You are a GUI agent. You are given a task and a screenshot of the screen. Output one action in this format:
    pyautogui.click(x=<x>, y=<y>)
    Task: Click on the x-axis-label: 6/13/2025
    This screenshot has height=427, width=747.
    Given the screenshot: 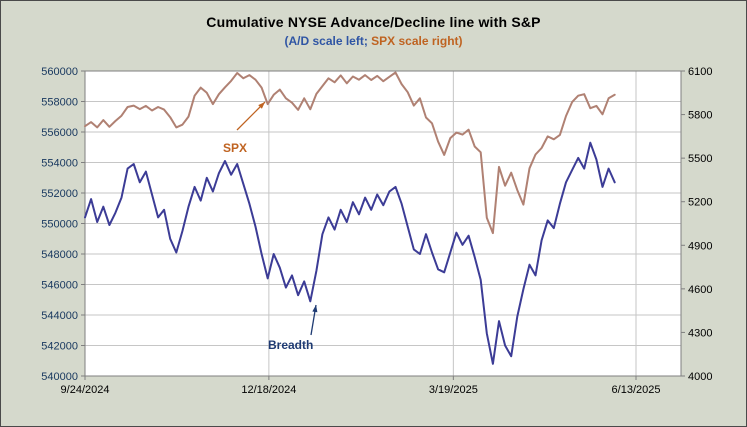 What is the action you would take?
    pyautogui.click(x=636, y=390)
    